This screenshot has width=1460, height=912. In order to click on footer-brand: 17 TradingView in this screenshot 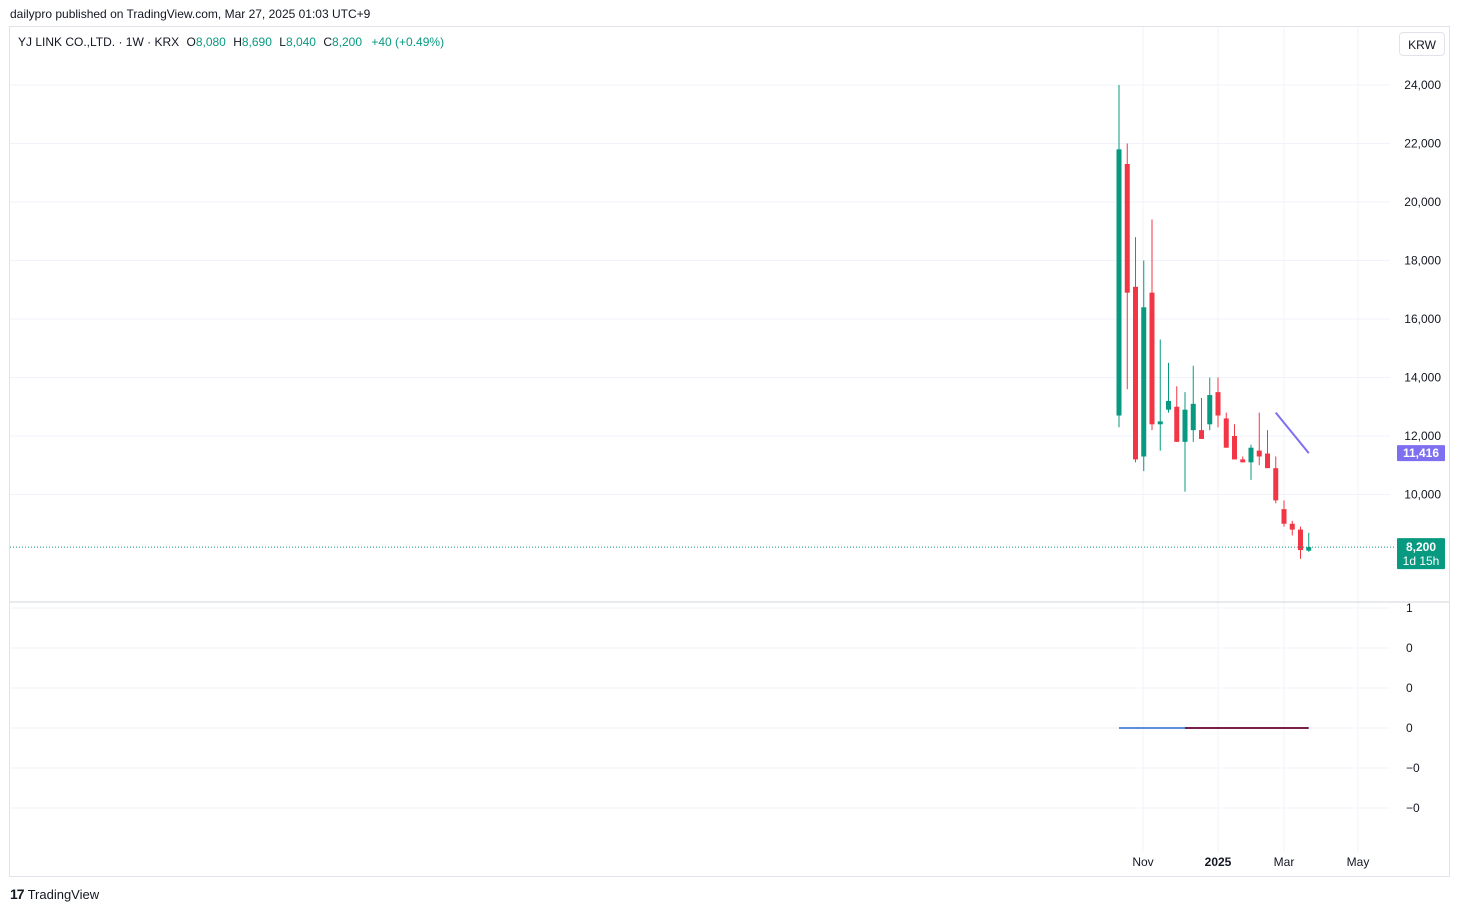, I will do `click(54, 894)`.